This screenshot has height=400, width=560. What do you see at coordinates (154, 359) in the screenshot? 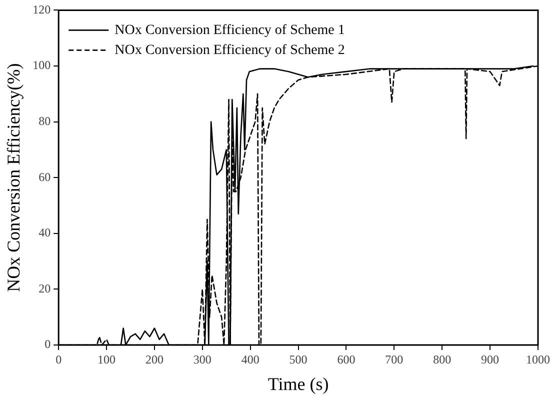
I see `x-tick-label: 200` at bounding box center [154, 359].